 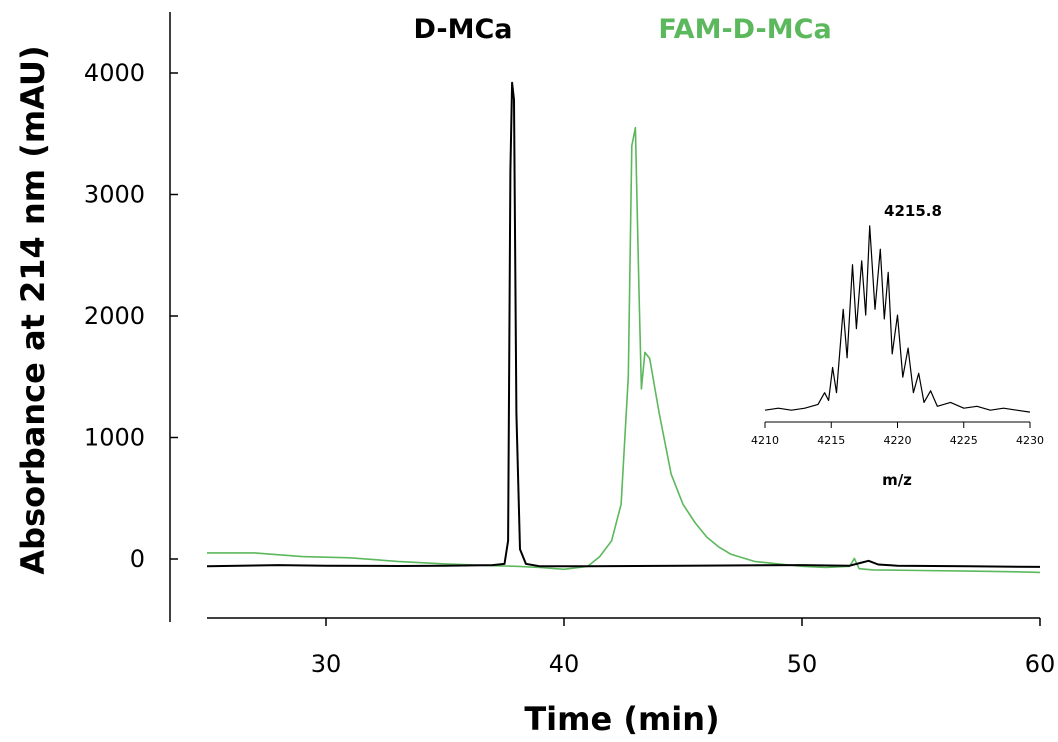 I want to click on inset-x-tick-label: 4230, so click(x=1030, y=440).